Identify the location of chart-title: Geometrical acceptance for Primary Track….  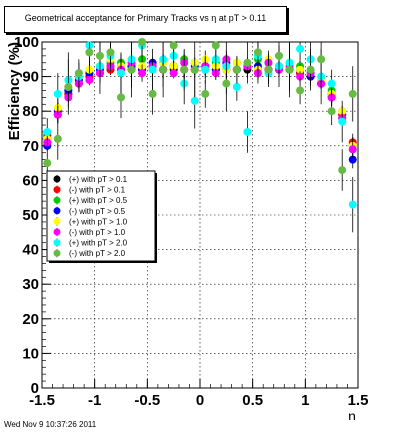
(145, 18).